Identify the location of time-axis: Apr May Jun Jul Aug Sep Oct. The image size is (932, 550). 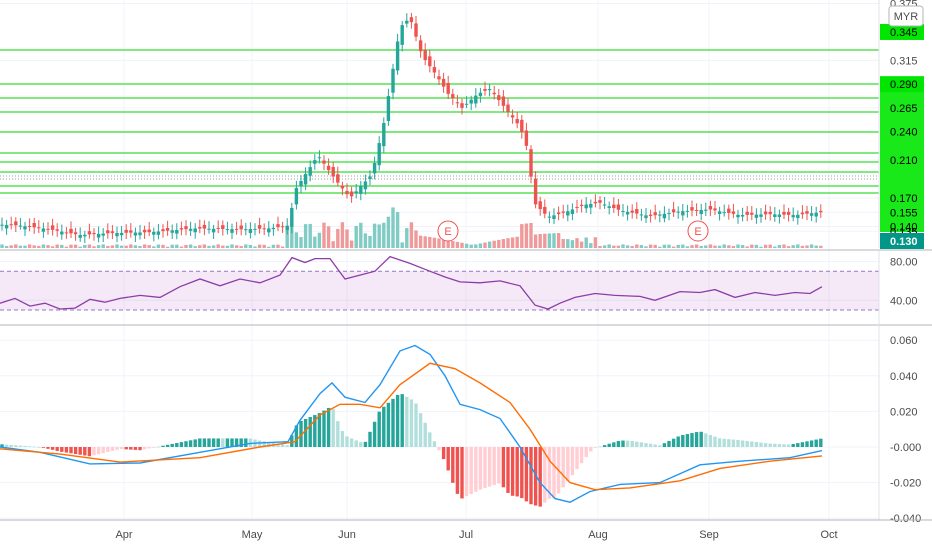
(476, 535).